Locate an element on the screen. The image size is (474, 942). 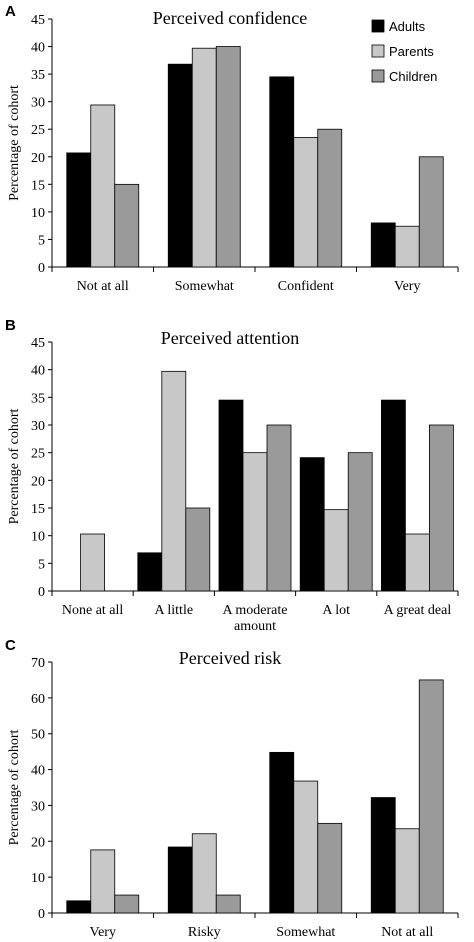
panel-c-ytick-label: 70 is located at coordinates (38, 663).